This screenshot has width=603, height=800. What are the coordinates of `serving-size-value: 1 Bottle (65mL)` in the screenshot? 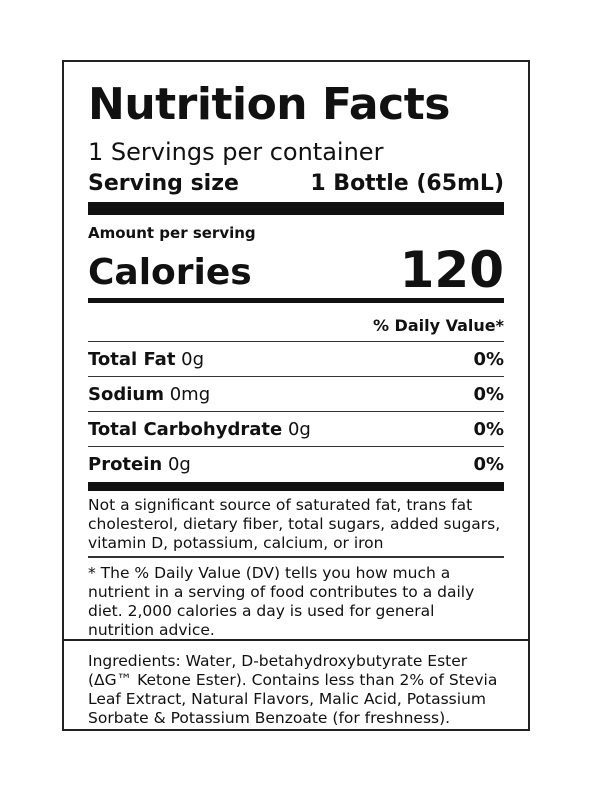 It's located at (407, 183).